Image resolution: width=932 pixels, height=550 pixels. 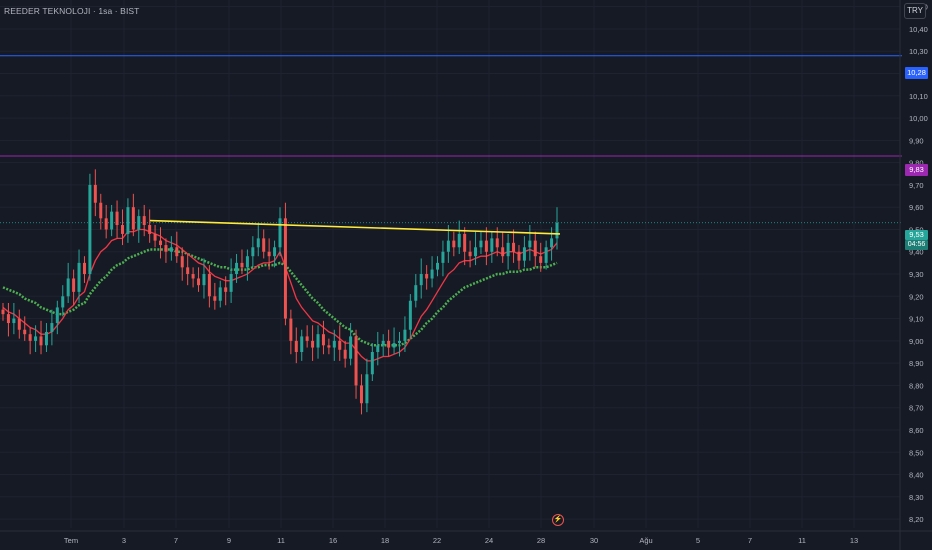 I want to click on y-tick-label: 8,30, so click(x=916, y=497).